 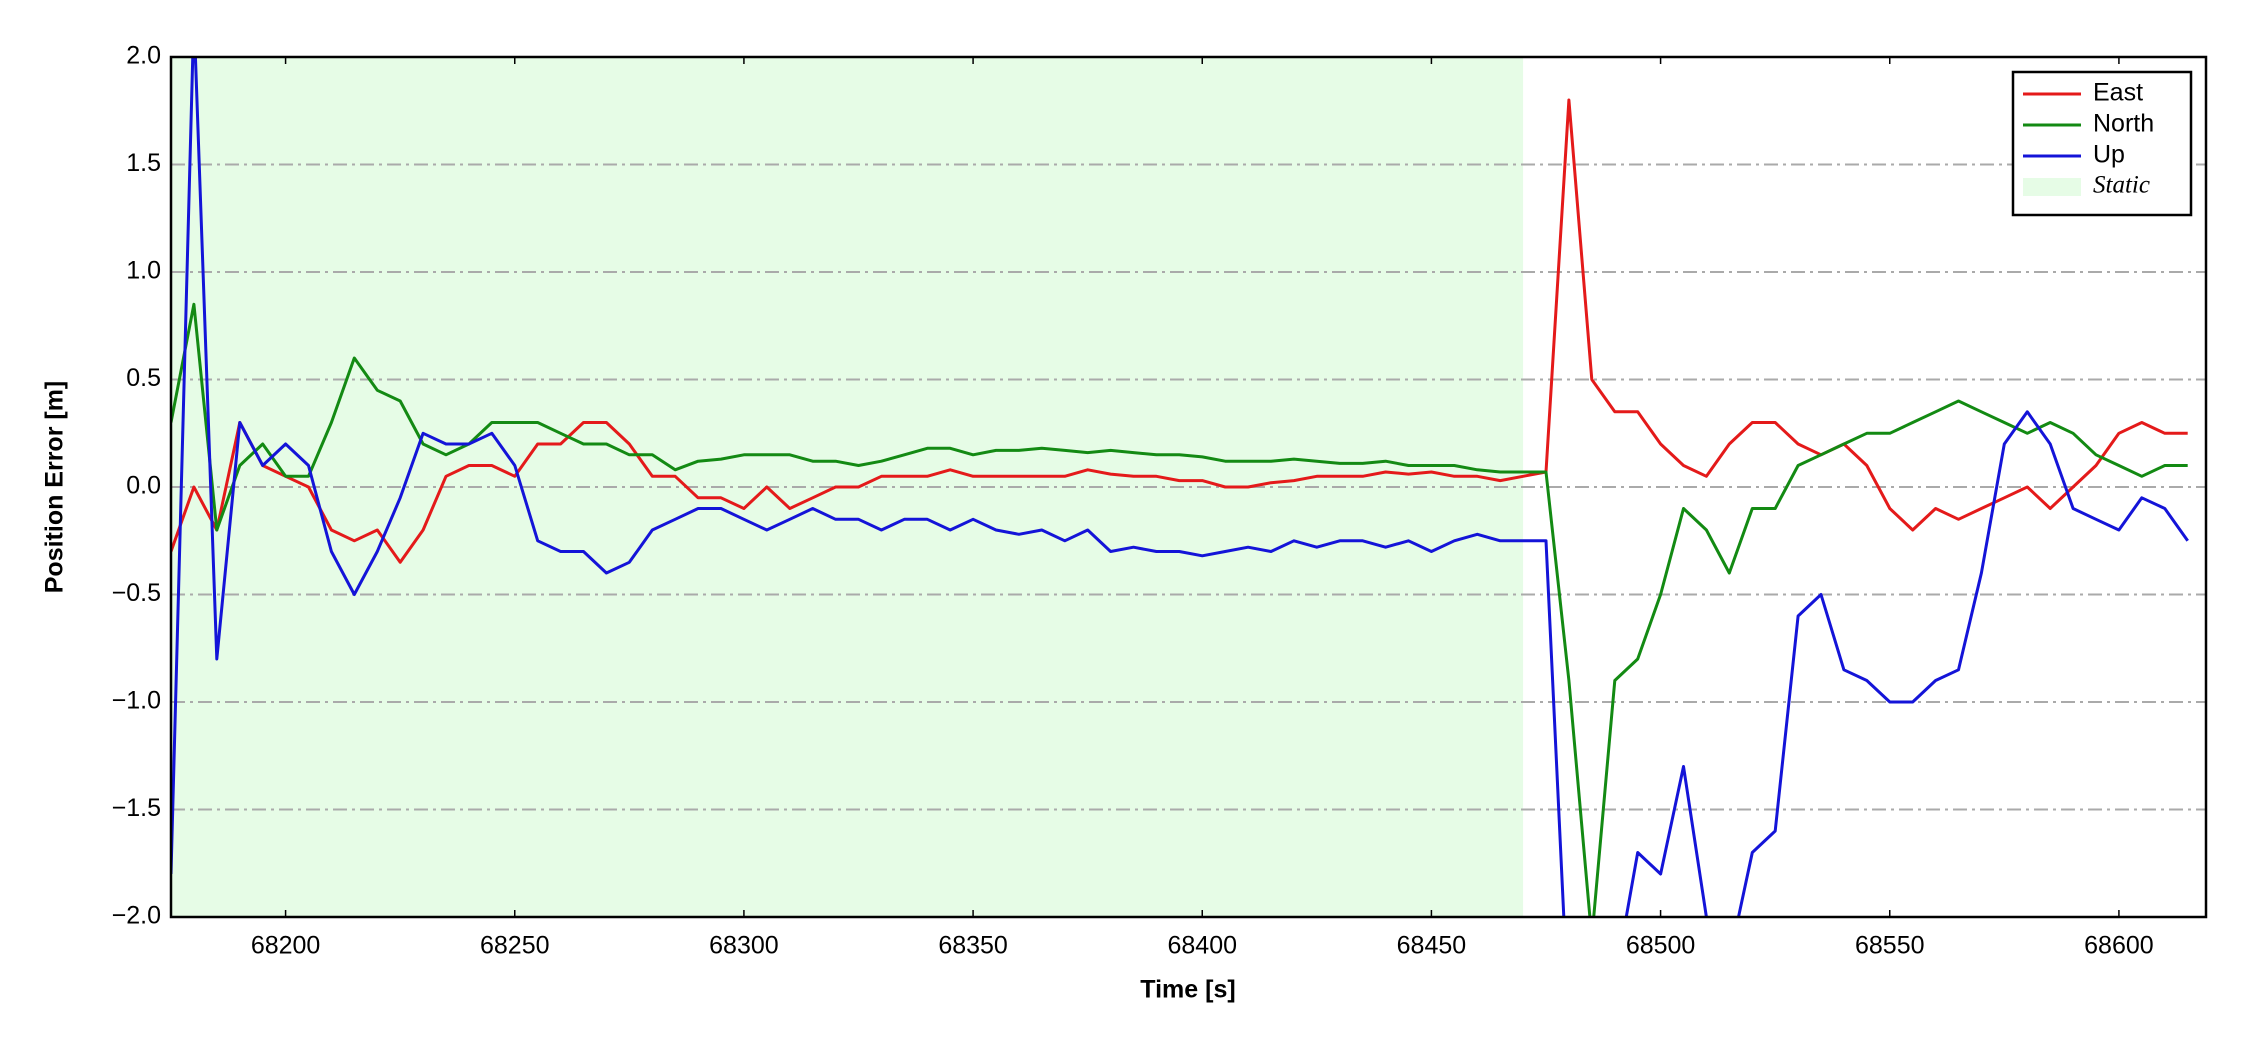 I want to click on legend-swatch, so click(x=2052, y=187).